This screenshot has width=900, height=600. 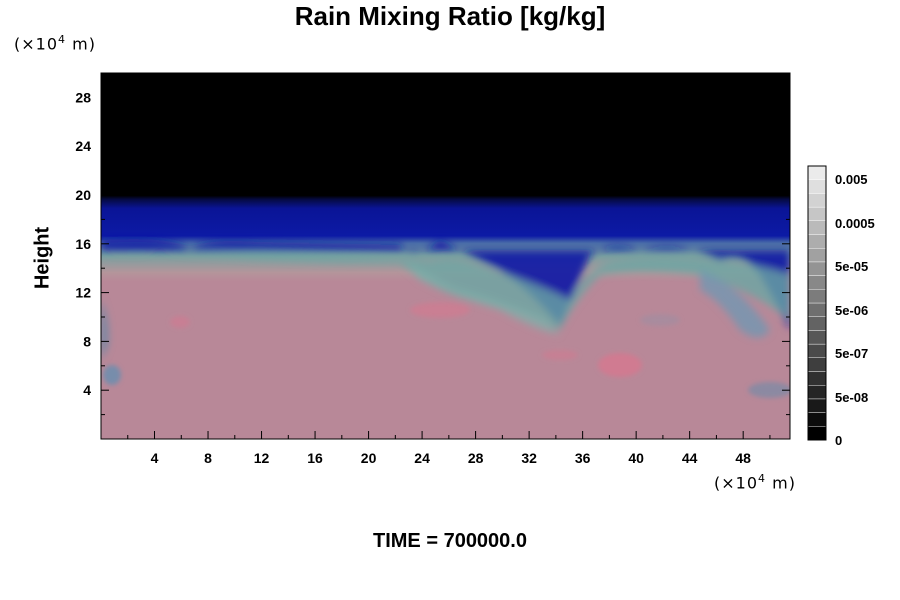 What do you see at coordinates (83, 244) in the screenshot?
I see `y-tick-label: 16` at bounding box center [83, 244].